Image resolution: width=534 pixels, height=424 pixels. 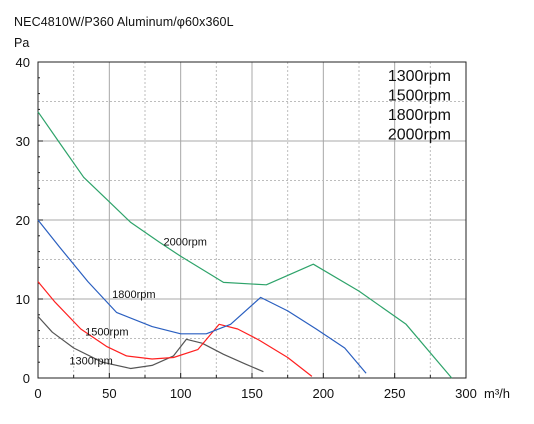 What do you see at coordinates (124, 22) in the screenshot?
I see `chart-title: NEC4810W/P360 Aluminum/φ60x360L` at bounding box center [124, 22].